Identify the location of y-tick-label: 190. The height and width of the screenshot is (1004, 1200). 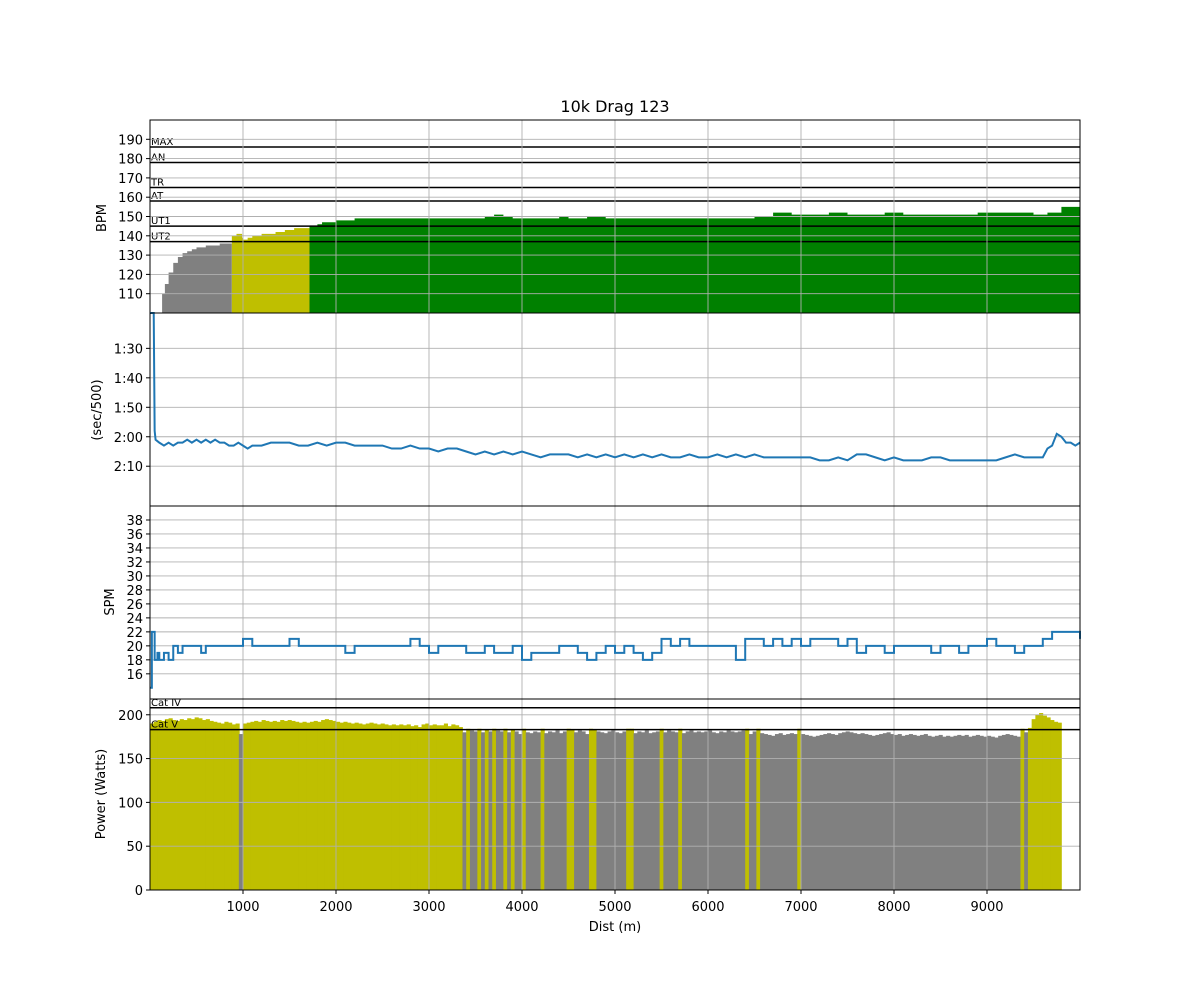
(130, 140).